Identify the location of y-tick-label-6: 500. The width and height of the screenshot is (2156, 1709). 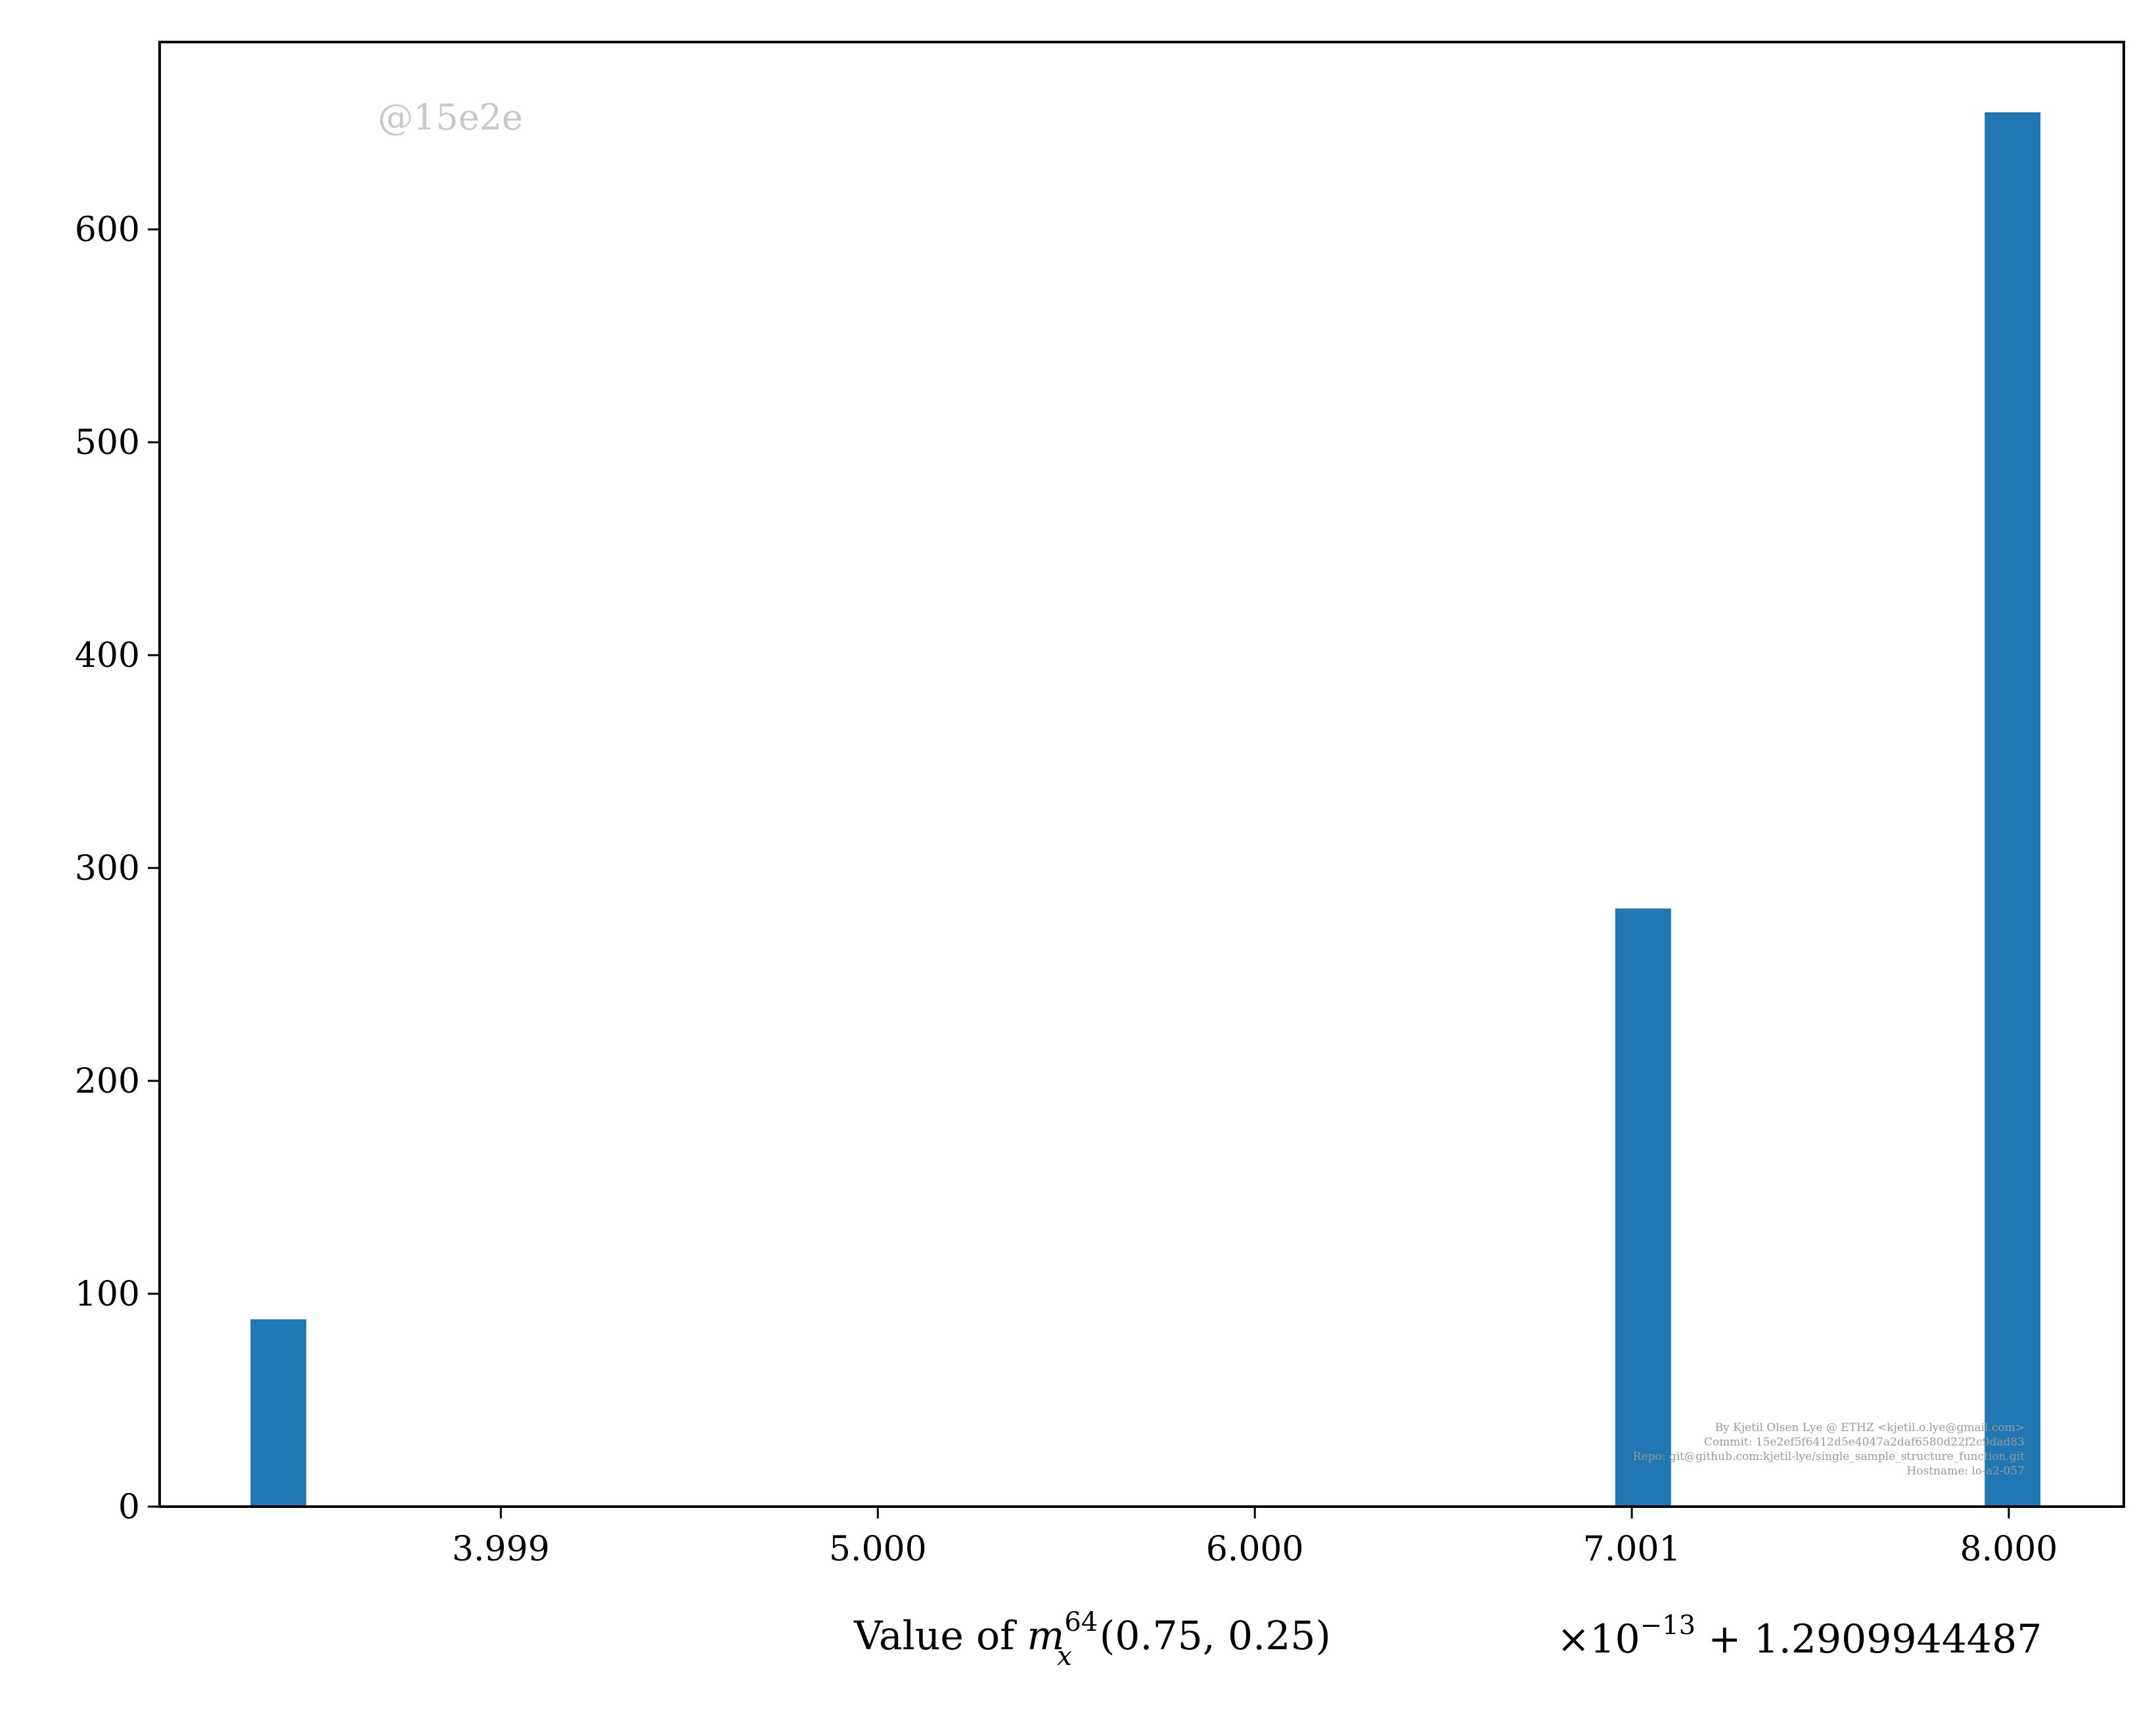
(107, 443).